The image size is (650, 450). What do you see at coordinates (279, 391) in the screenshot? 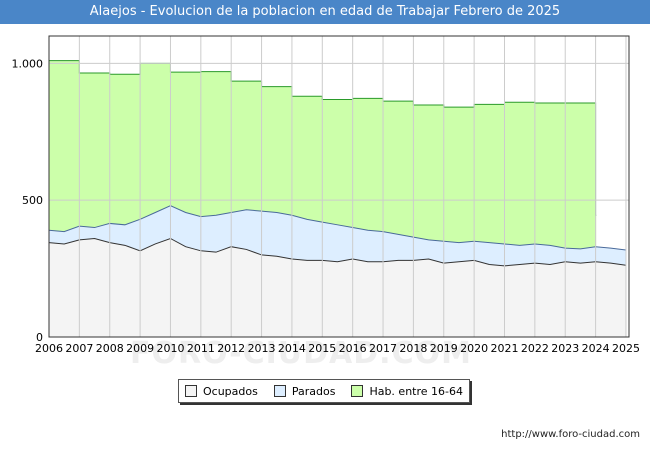
I see `legend-swatch-parados` at bounding box center [279, 391].